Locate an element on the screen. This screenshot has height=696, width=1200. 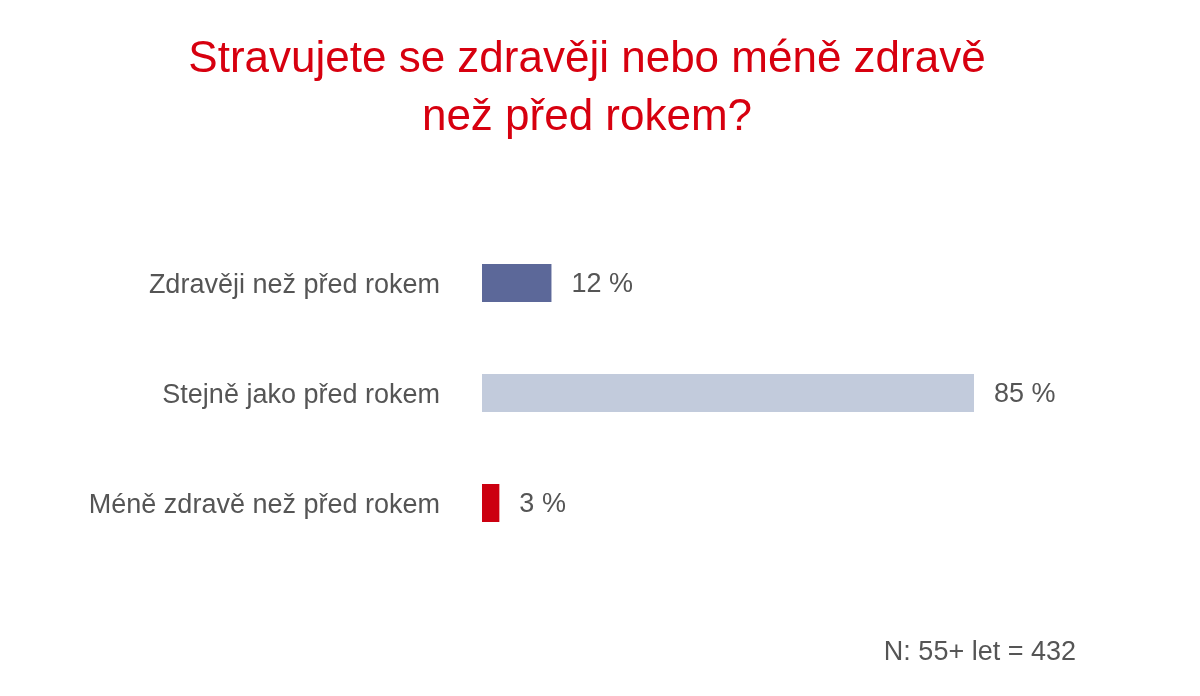
data-label: 12 % is located at coordinates (602, 283).